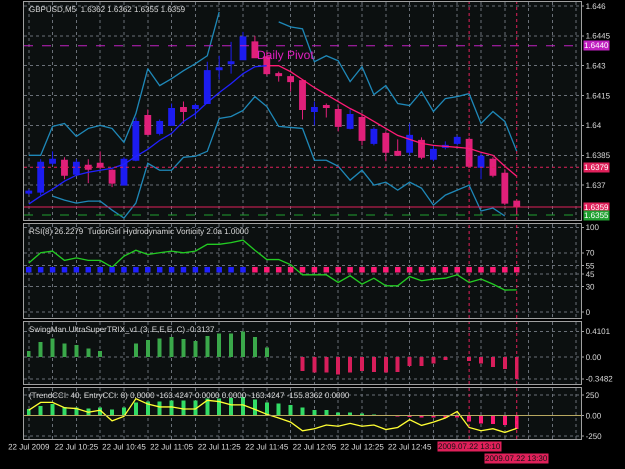  Describe the element at coordinates (124, 447) in the screenshot. I see `x-tick-label: 22 Jul 10:45` at that location.